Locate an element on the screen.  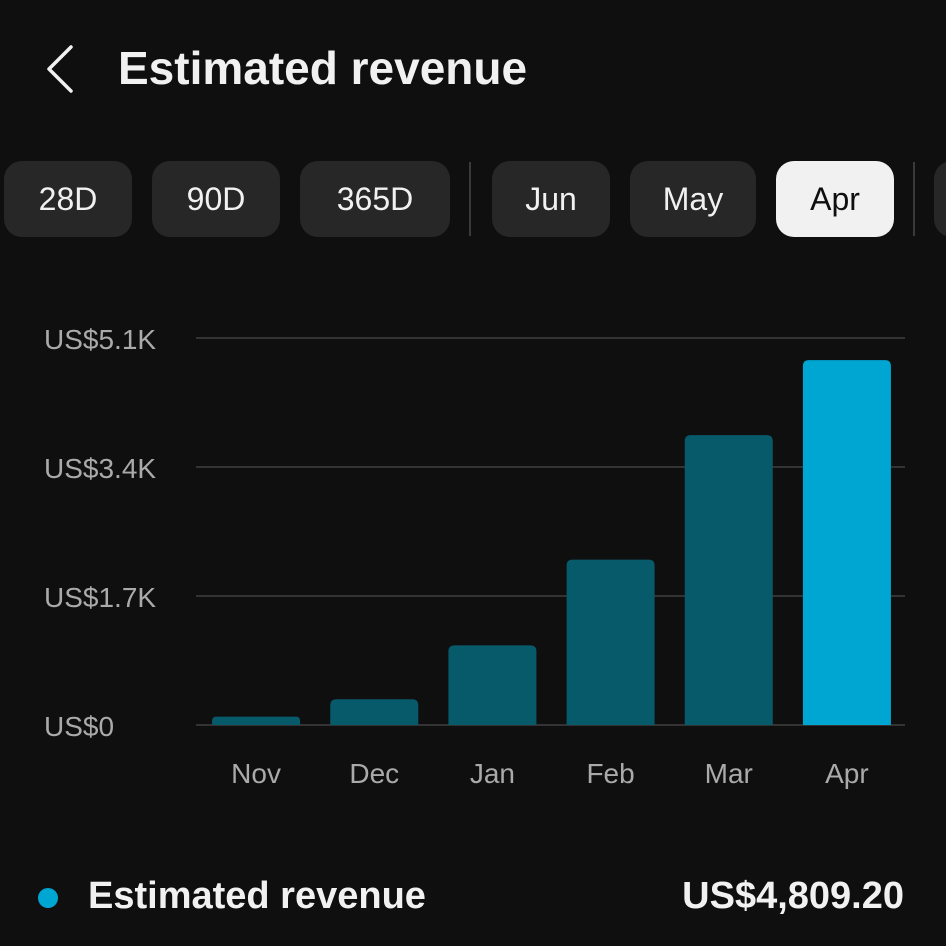
summary-row: Estimated revenue US$4,809.20 is located at coordinates (473, 898).